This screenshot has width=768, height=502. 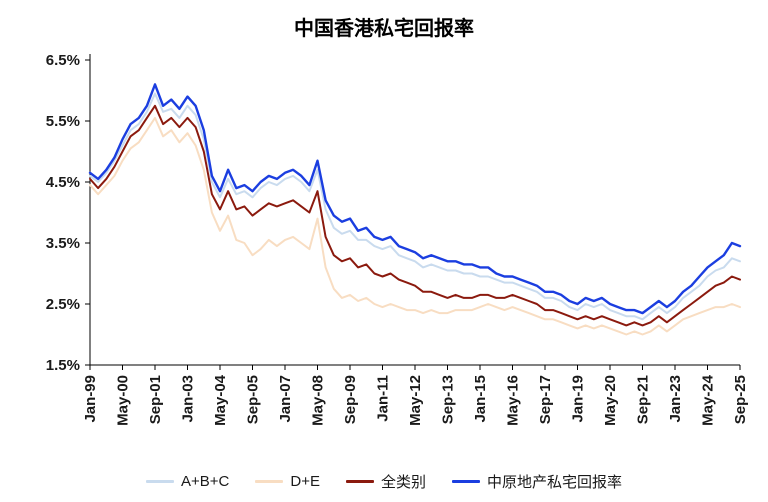 I want to click on x-tick-label: May-24, so click(x=708, y=400).